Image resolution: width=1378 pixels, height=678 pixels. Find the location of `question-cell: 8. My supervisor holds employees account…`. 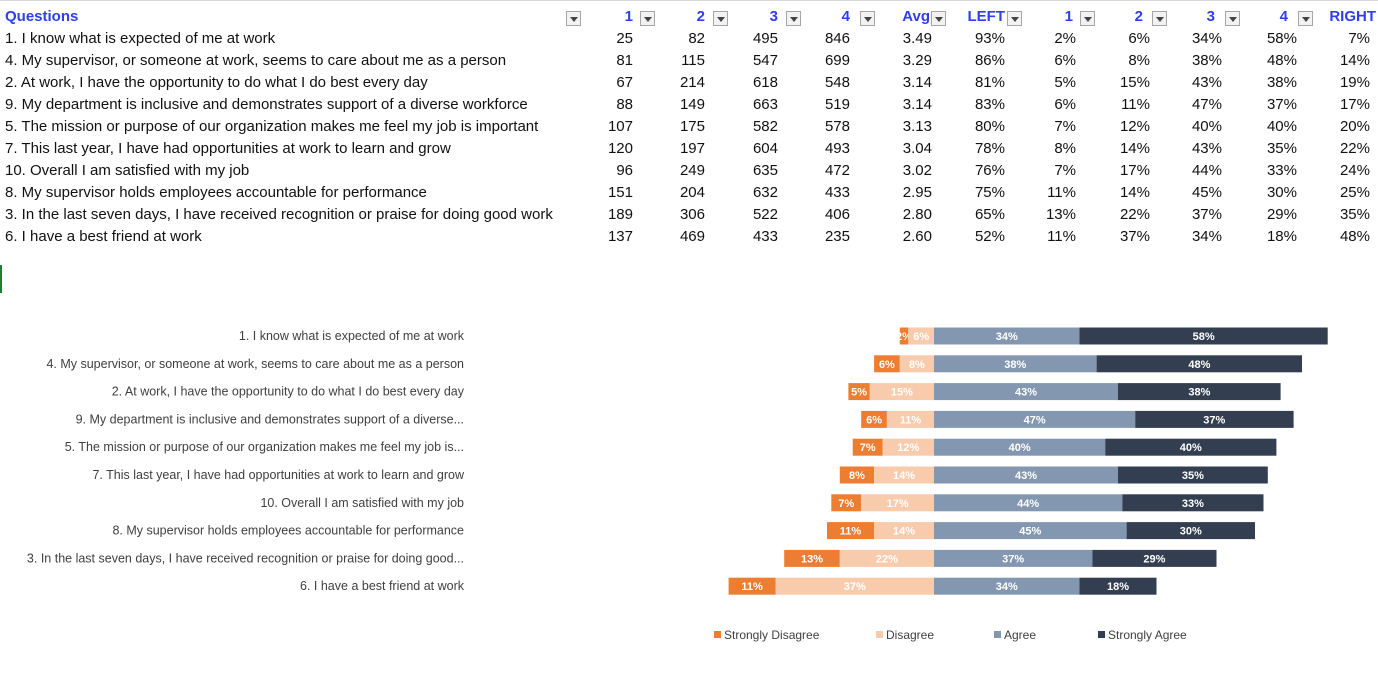

question-cell: 8. My supervisor holds employees account… is located at coordinates (216, 192).